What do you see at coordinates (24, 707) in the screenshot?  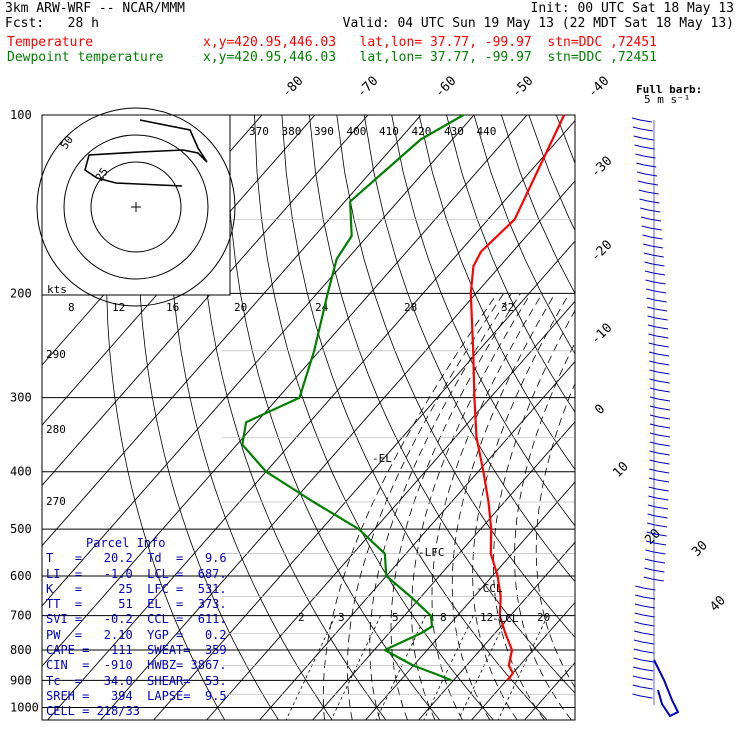 I see `pressure-label: 1000` at bounding box center [24, 707].